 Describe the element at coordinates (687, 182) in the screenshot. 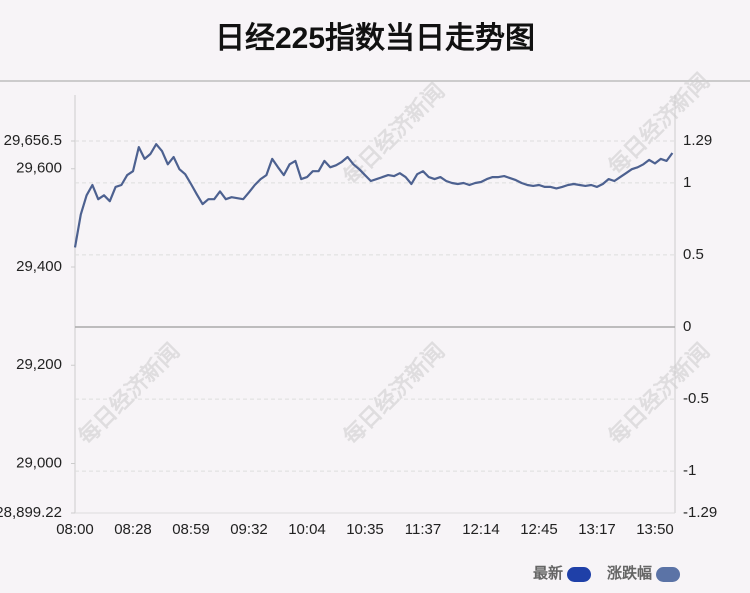

I see `y2-tick-label: 1` at that location.